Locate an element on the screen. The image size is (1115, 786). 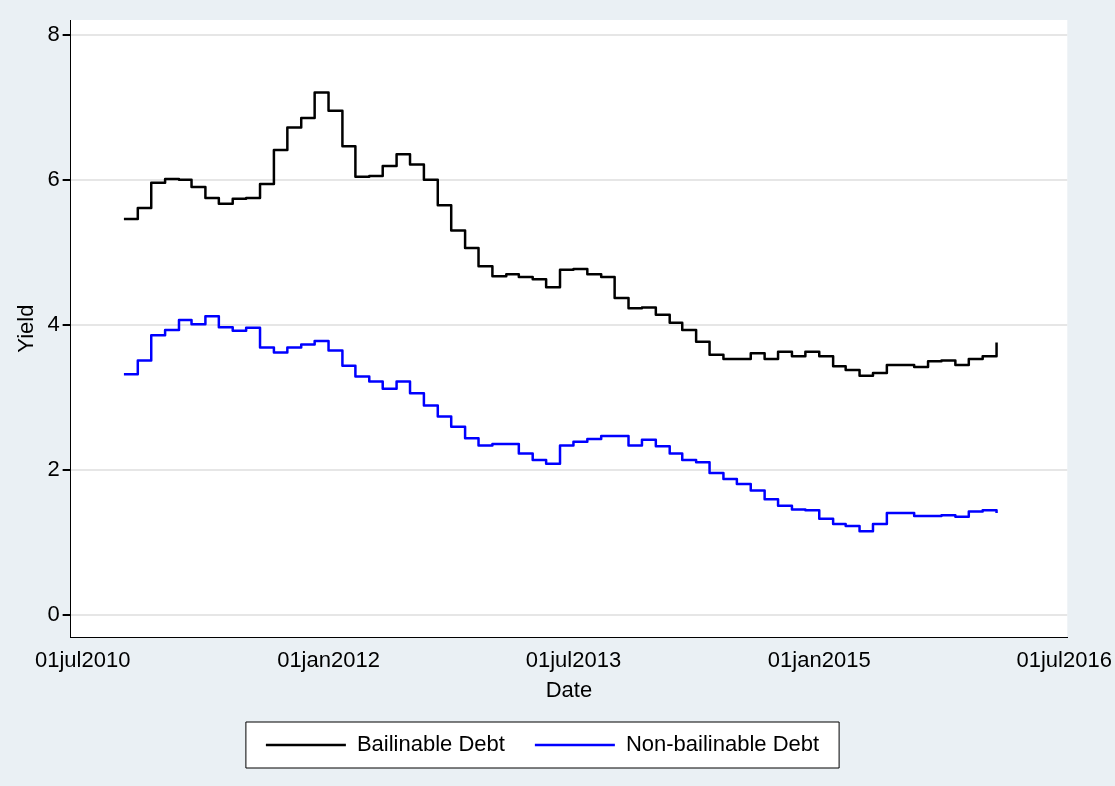
legend-label: Bailinable Debt is located at coordinates (430, 744).